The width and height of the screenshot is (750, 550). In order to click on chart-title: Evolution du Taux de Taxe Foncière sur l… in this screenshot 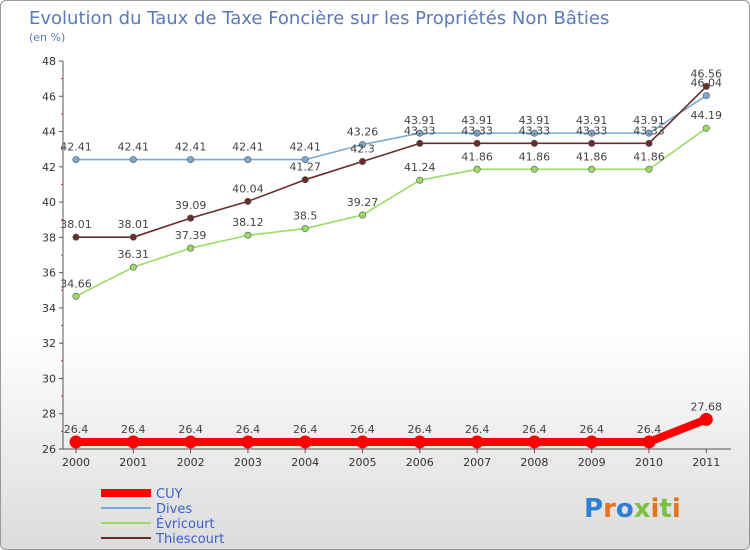, I will do `click(319, 18)`.